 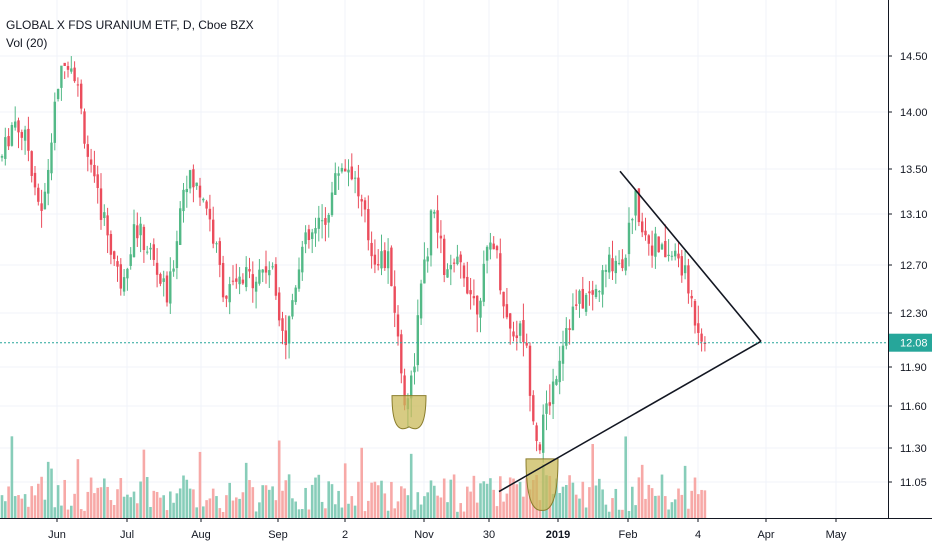 What do you see at coordinates (914, 266) in the screenshot?
I see `price-tick-label: 12.70` at bounding box center [914, 266].